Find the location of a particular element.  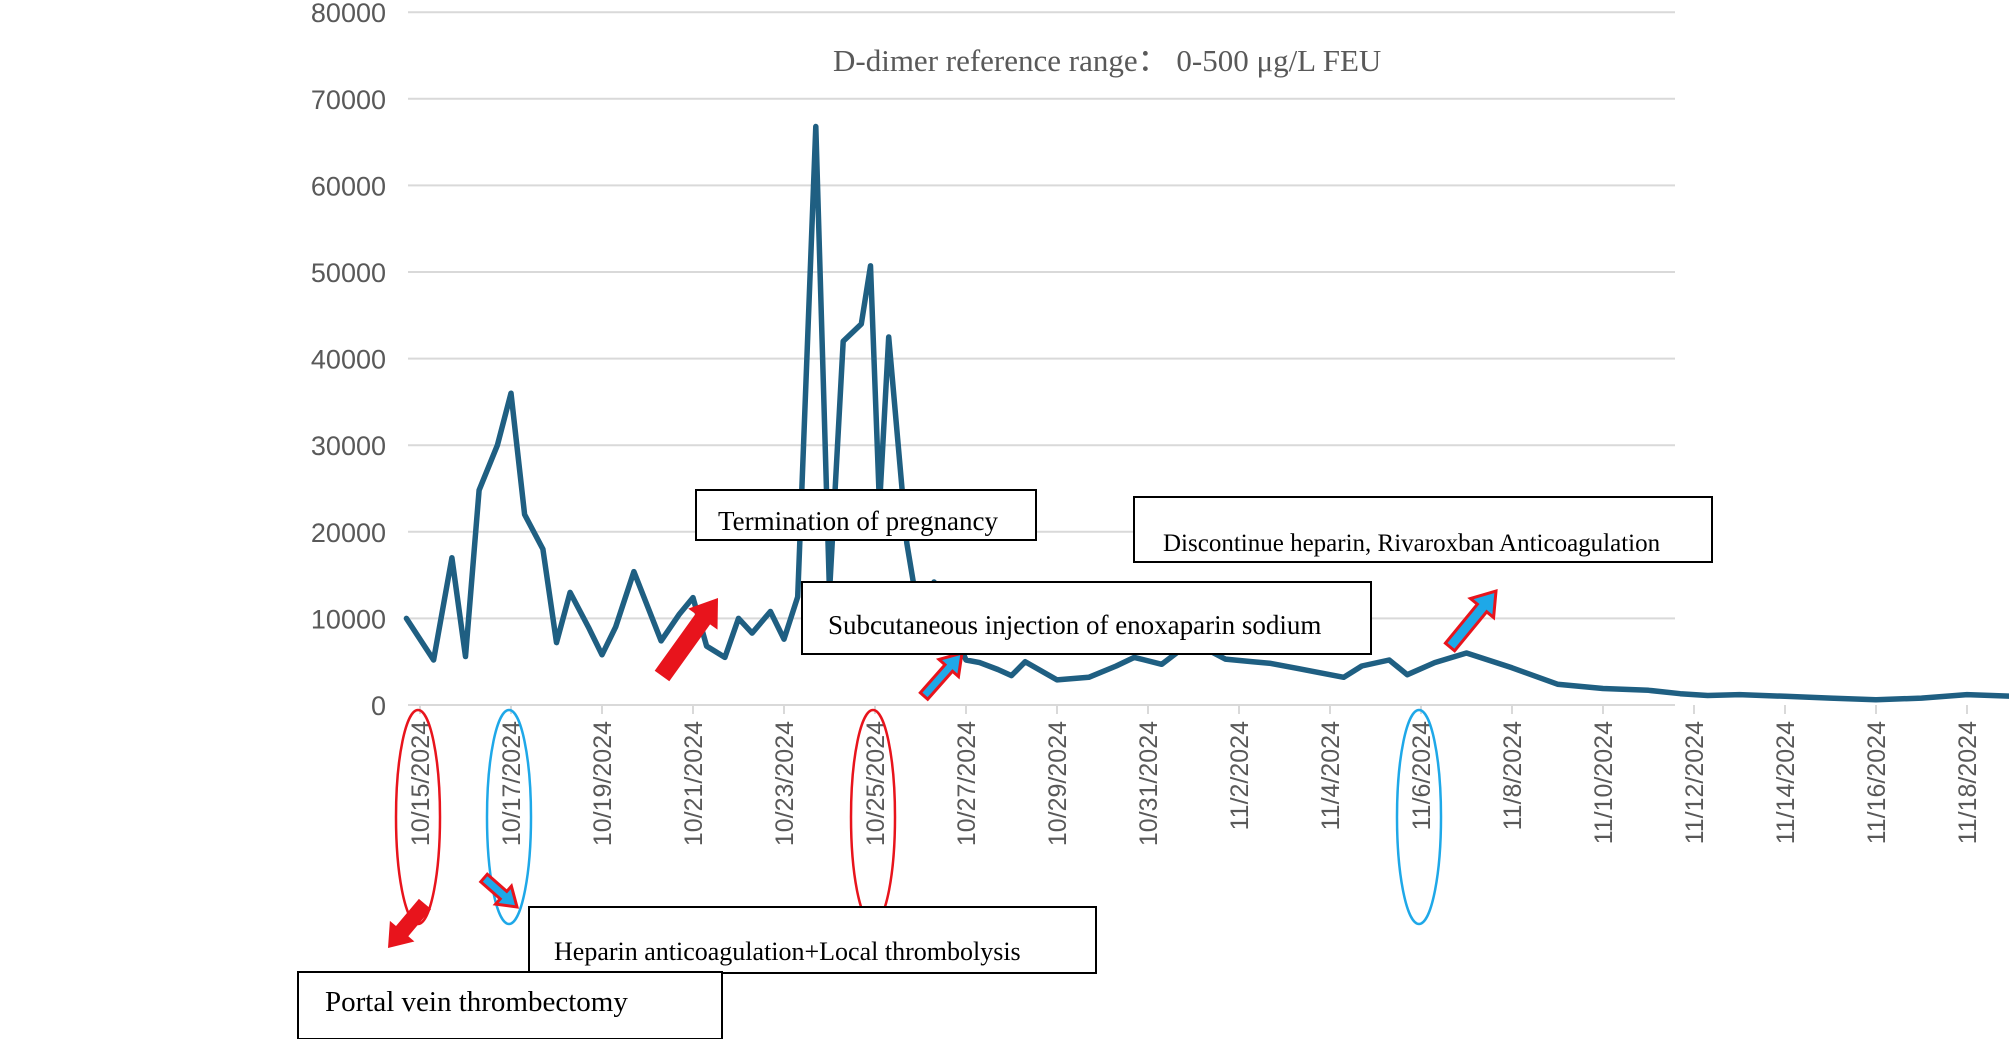

x-tick-label: 10/23/2024 is located at coordinates (785, 783).